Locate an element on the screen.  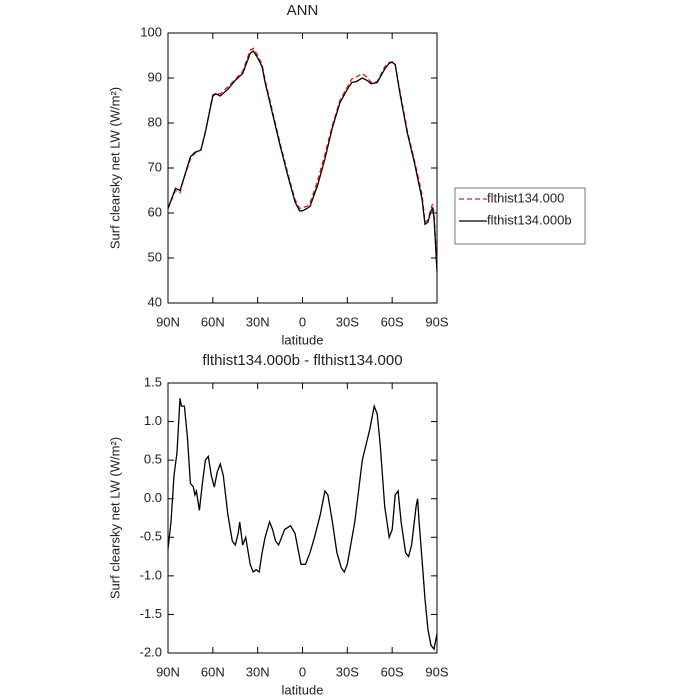
y-tick-label: 90 is located at coordinates (155, 76).